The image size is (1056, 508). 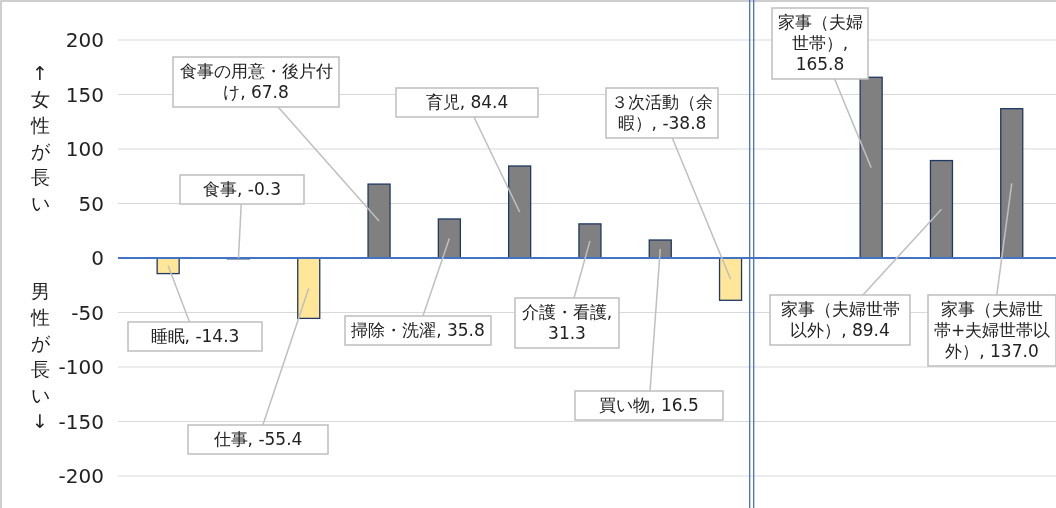 What do you see at coordinates (820, 43) in the screenshot?
I see `annotation: 家事（夫婦世帯）, 165.8` at bounding box center [820, 43].